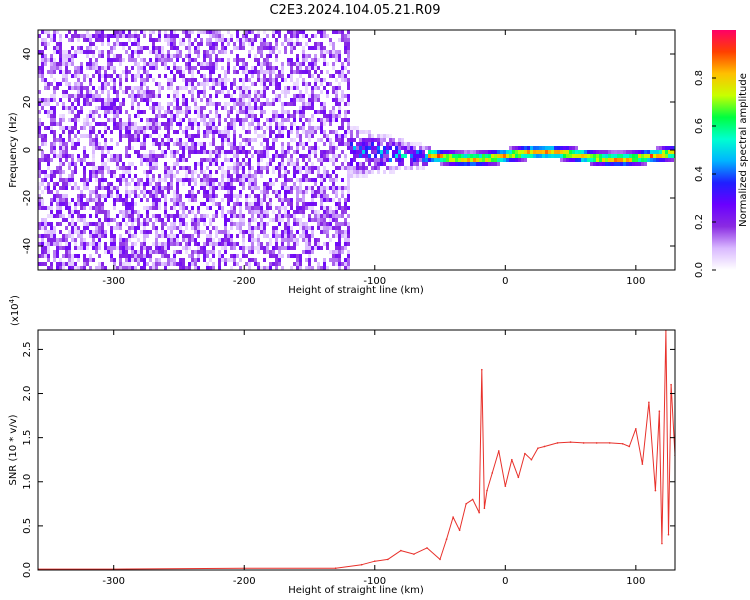  I want to click on snr-x-tick-label: 100, so click(635, 581).